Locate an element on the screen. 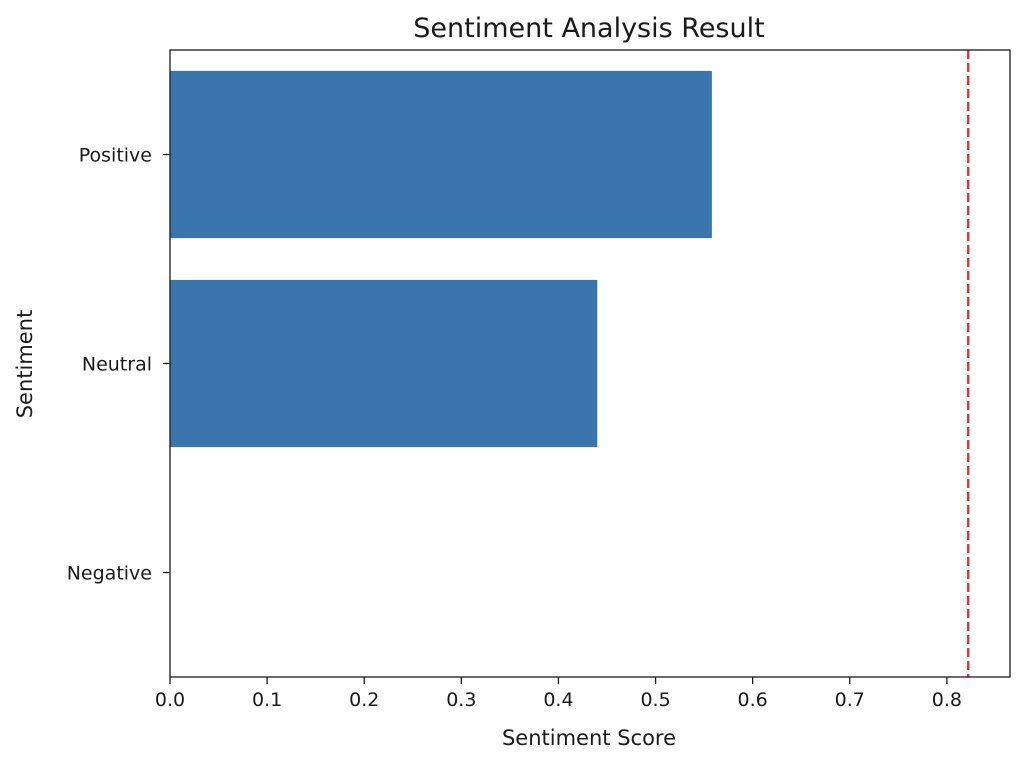 The height and width of the screenshot is (762, 1024). x-axis-ticks: 0.0 0.1 0.2 0.3 0.4 0.5 0.6 0.7 0.8 is located at coordinates (558, 694).